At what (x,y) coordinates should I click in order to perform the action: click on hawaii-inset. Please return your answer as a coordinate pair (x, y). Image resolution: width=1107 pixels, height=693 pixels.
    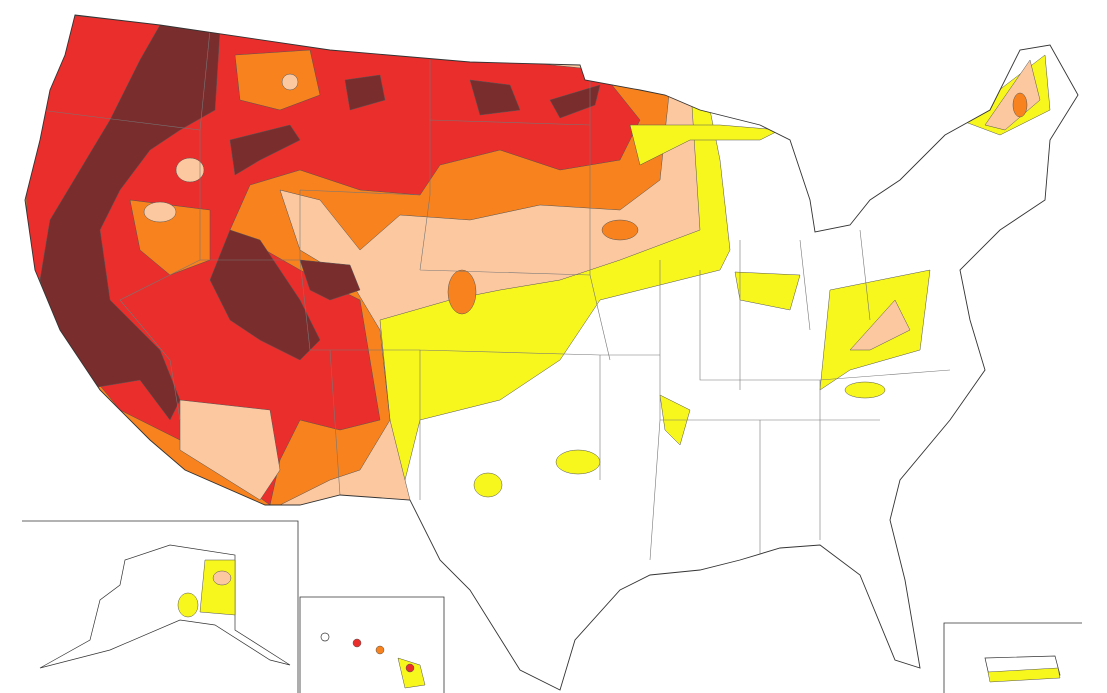
    Looking at the image, I should click on (372, 644).